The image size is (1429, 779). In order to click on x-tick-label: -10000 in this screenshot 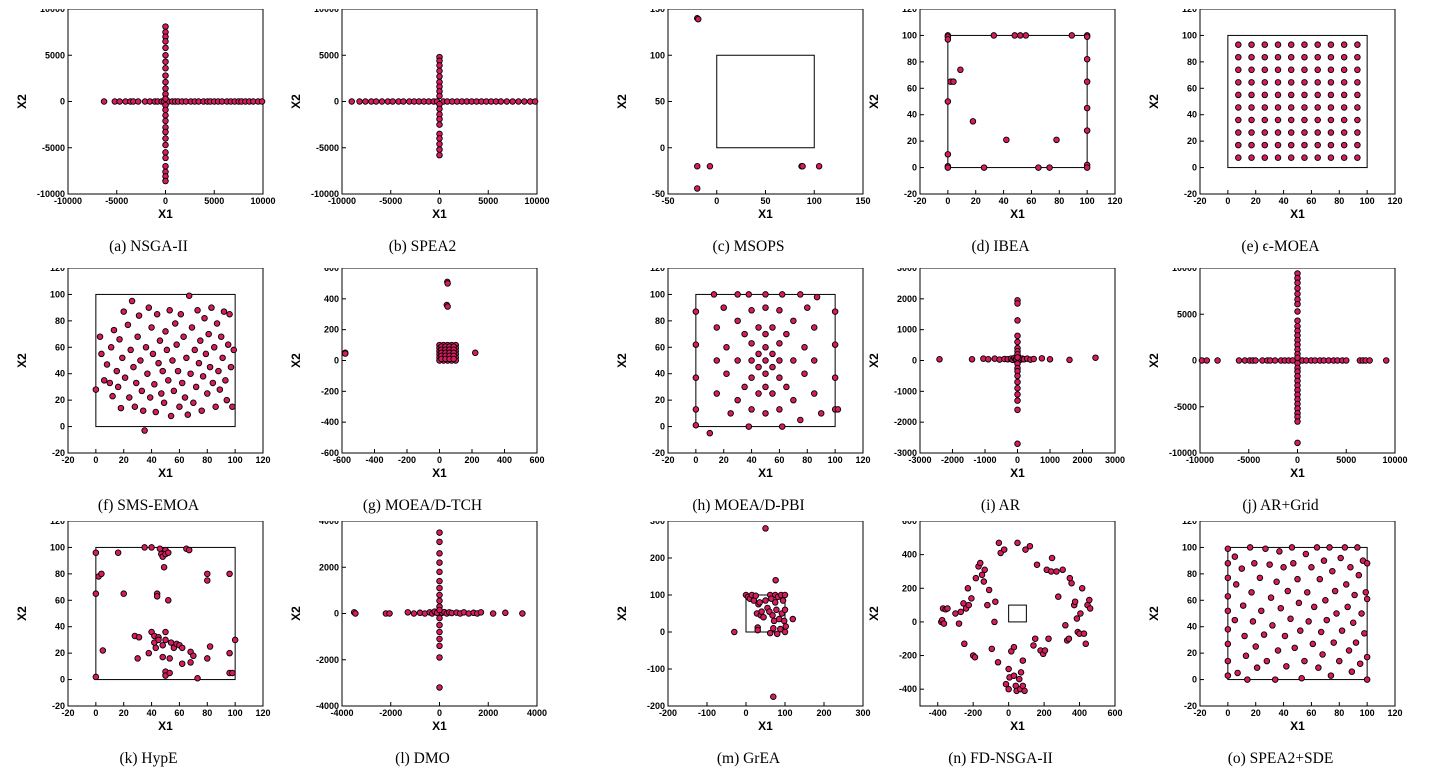, I will do `click(1200, 460)`.